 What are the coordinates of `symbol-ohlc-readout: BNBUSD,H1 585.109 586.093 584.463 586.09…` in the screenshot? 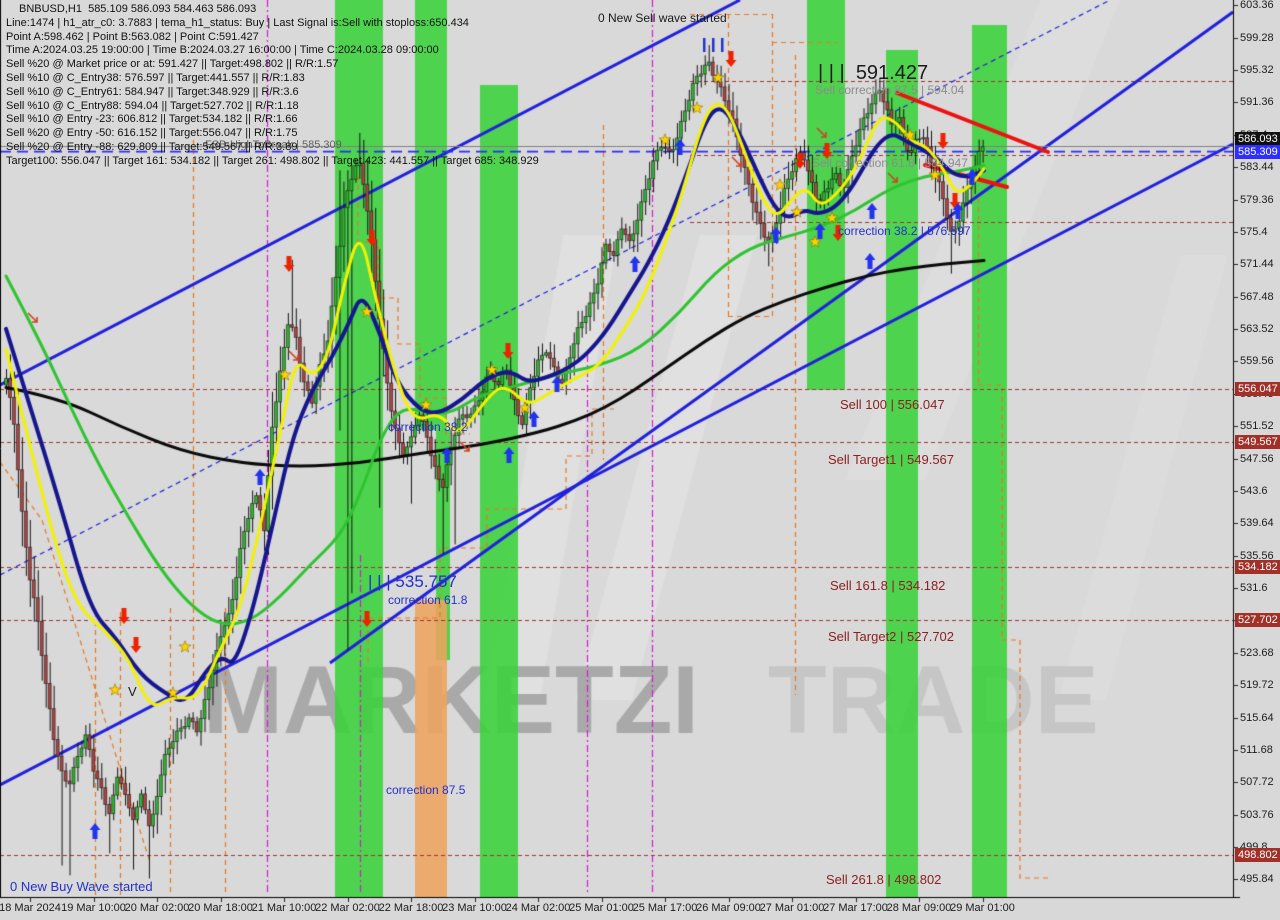 It's located at (138, 9).